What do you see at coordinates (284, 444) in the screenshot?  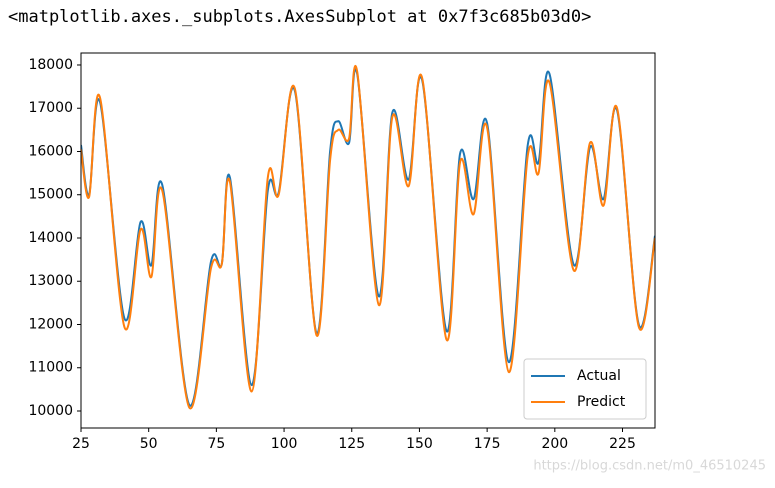 I see `x-tick-label: 100` at bounding box center [284, 444].